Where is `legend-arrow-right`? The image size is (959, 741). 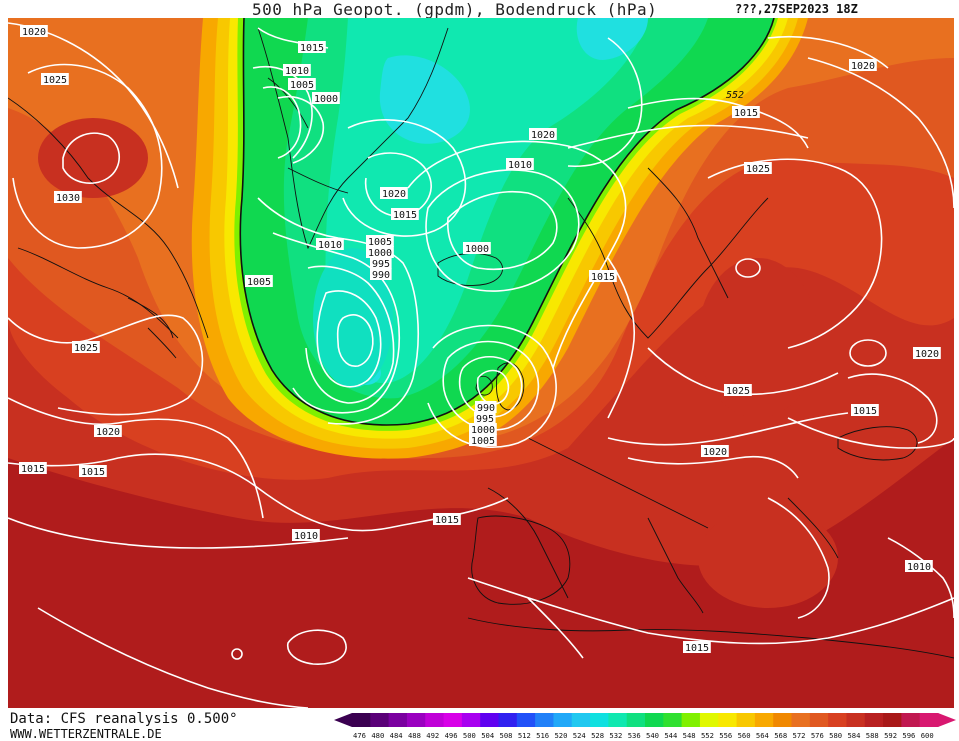 legend-arrow-right is located at coordinates (947, 720).